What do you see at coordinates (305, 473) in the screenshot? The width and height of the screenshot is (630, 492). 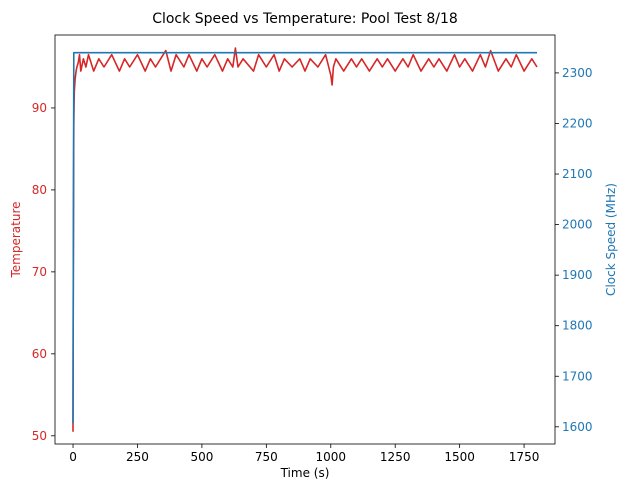 I see `x-axis-label: Time (s)` at bounding box center [305, 473].